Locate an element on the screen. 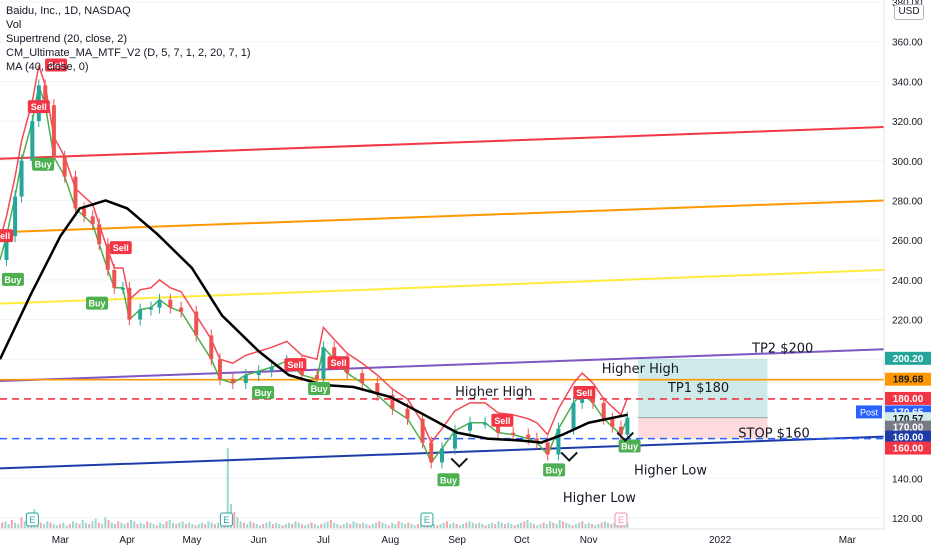  time-tick-label: Oct is located at coordinates (522, 540).